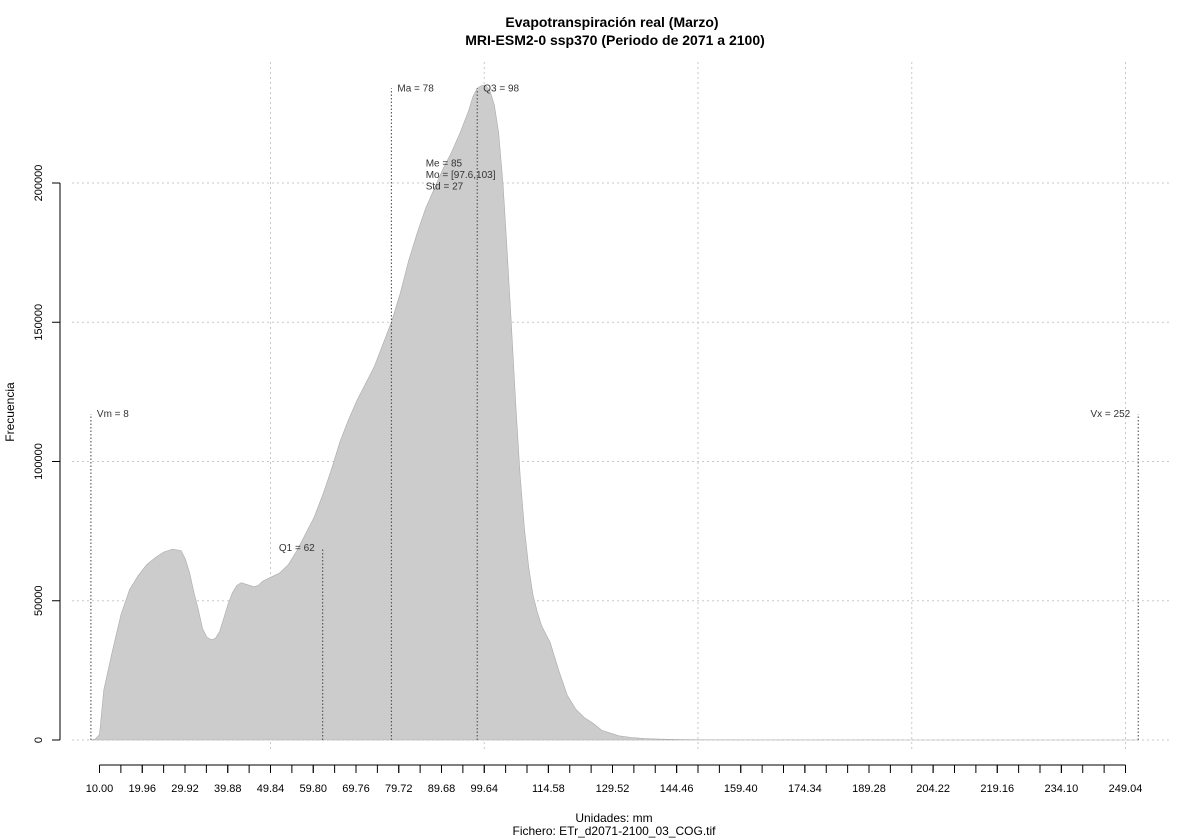 The height and width of the screenshot is (840, 1200). What do you see at coordinates (1110, 414) in the screenshot?
I see `marker-label: Vx = 252` at bounding box center [1110, 414].